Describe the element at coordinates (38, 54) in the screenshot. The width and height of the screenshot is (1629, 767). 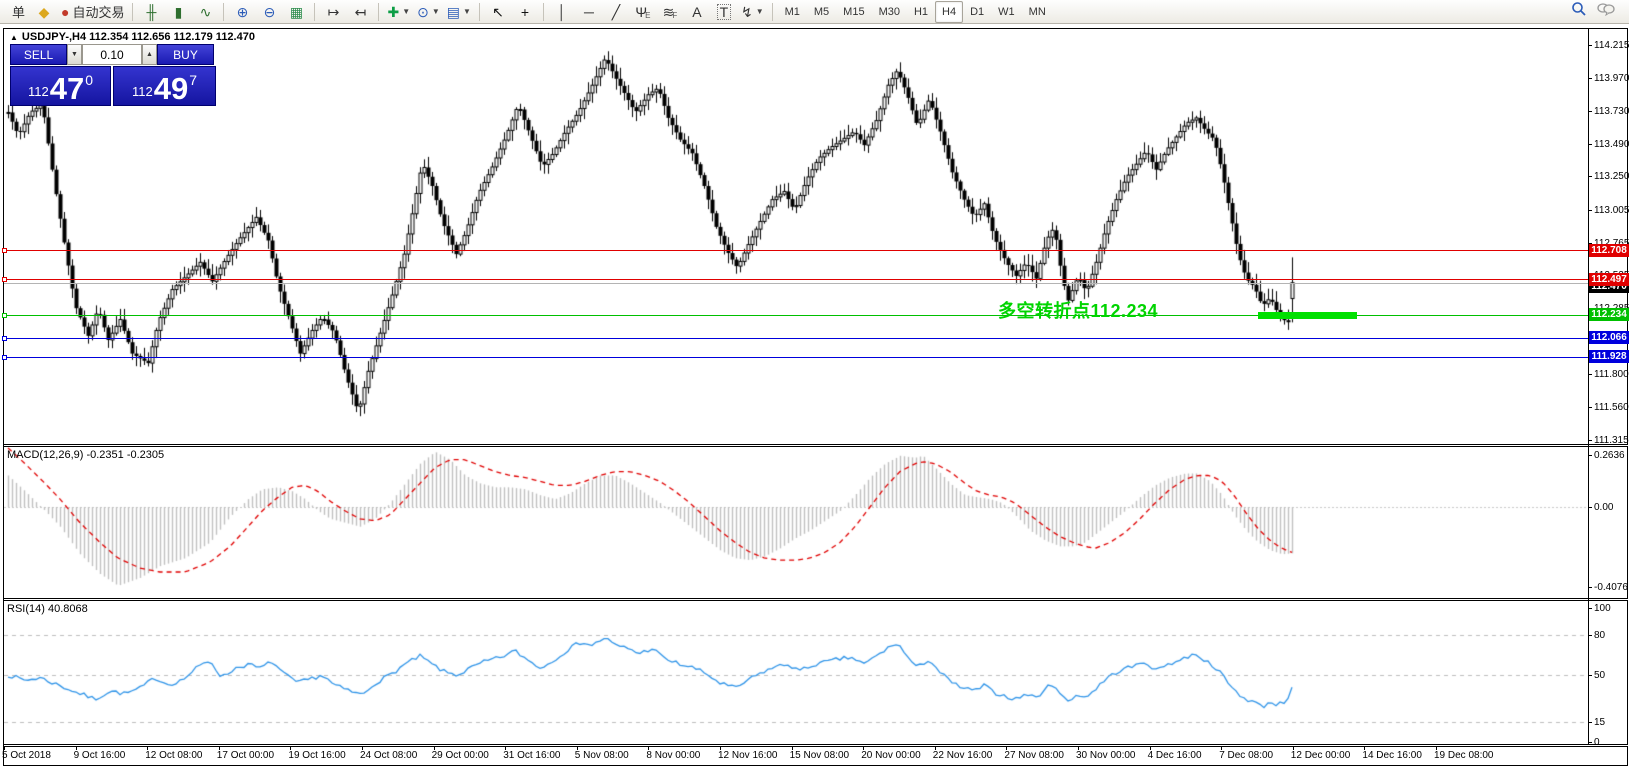
I see `sell-button: SELL` at that location.